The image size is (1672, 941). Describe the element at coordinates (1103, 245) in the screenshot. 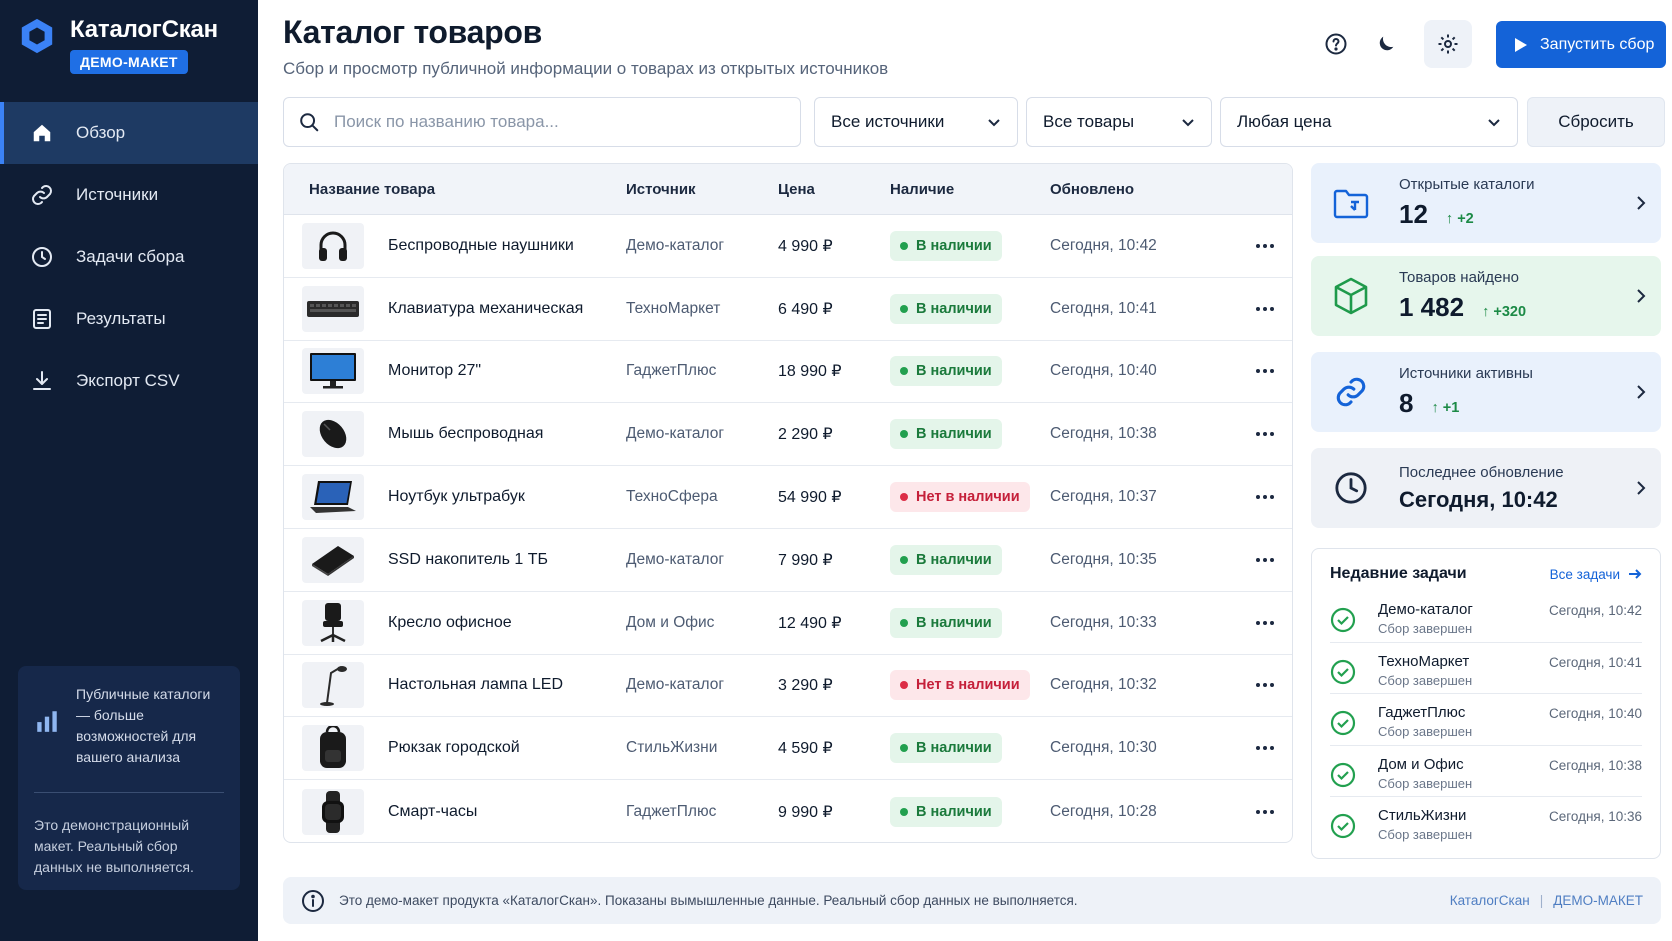

I see `product-updated: Сегодня, 10:42` at that location.